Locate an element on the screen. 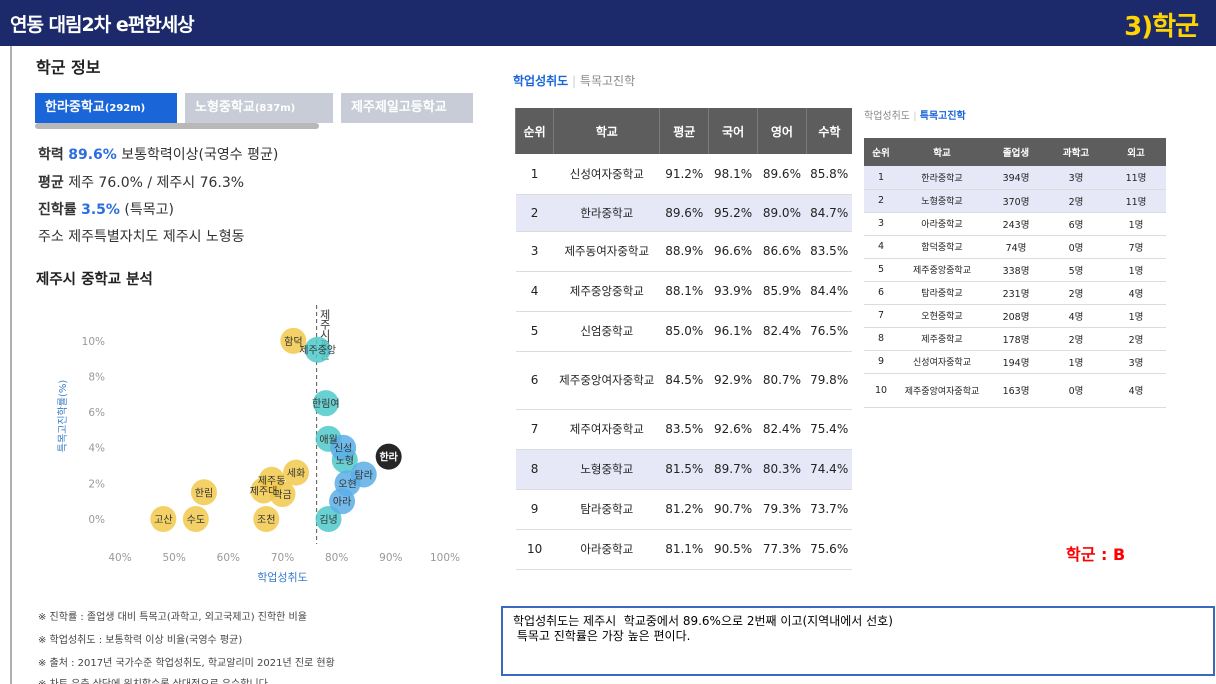 The image size is (1216, 684). table-cell: 6 is located at coordinates (881, 293).